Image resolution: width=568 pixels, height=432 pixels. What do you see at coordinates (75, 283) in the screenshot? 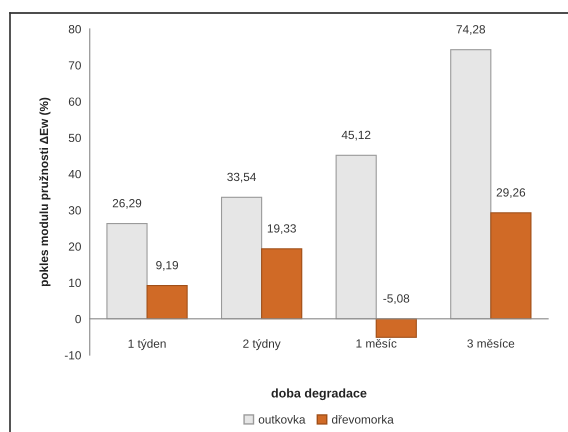
I see `y-tick-label: 10` at bounding box center [75, 283].